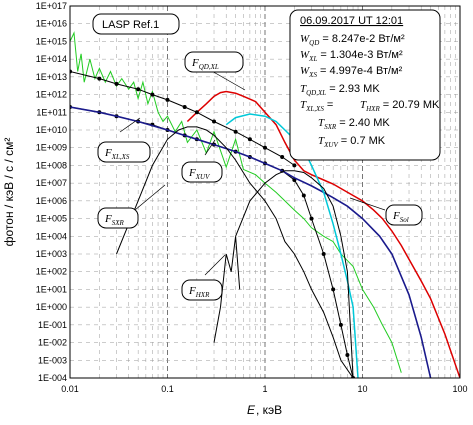  What do you see at coordinates (51, 307) in the screenshot?
I see `y-tick-label: 1E+000` at bounding box center [51, 307].